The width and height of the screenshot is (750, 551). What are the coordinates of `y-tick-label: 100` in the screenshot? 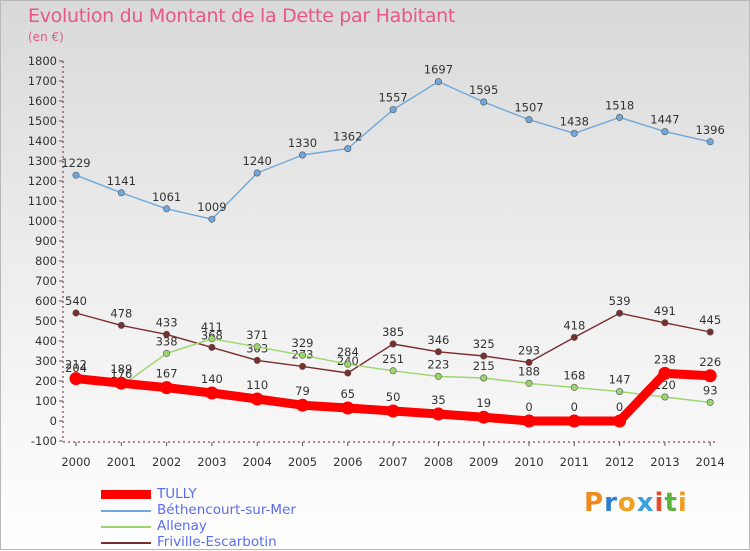 It's located at (46, 401).